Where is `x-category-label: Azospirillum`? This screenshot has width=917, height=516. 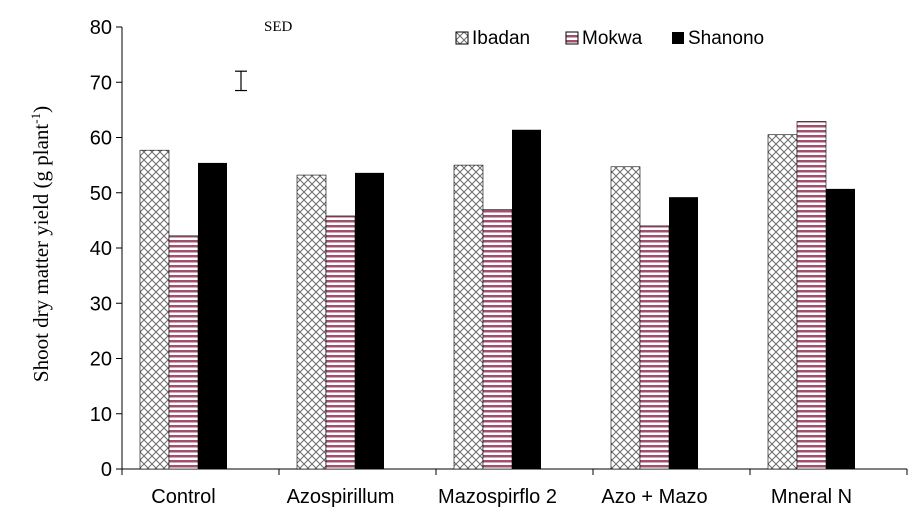
x-category-label: Azospirillum is located at coordinates (341, 497).